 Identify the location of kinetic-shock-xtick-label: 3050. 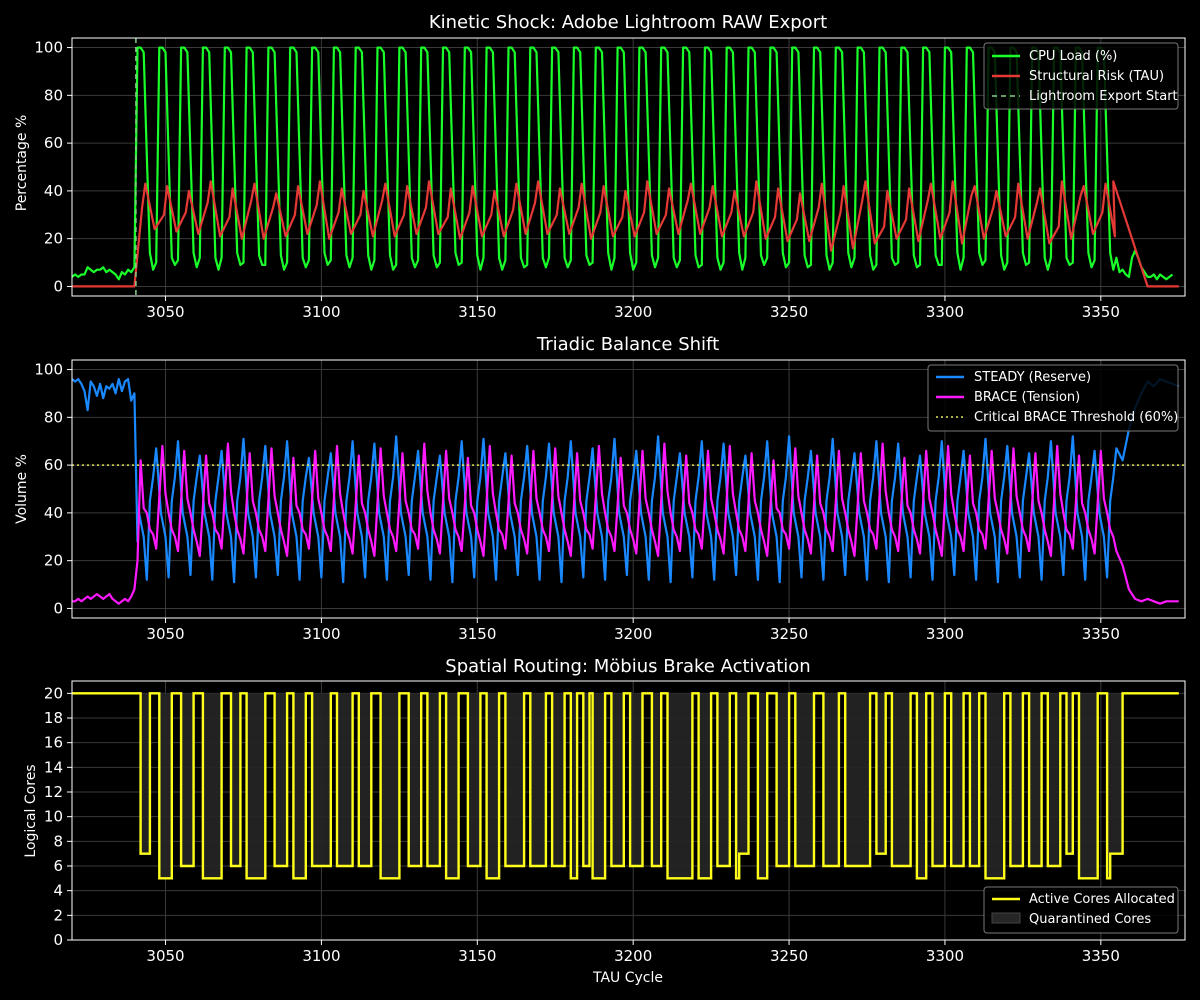
(165, 312).